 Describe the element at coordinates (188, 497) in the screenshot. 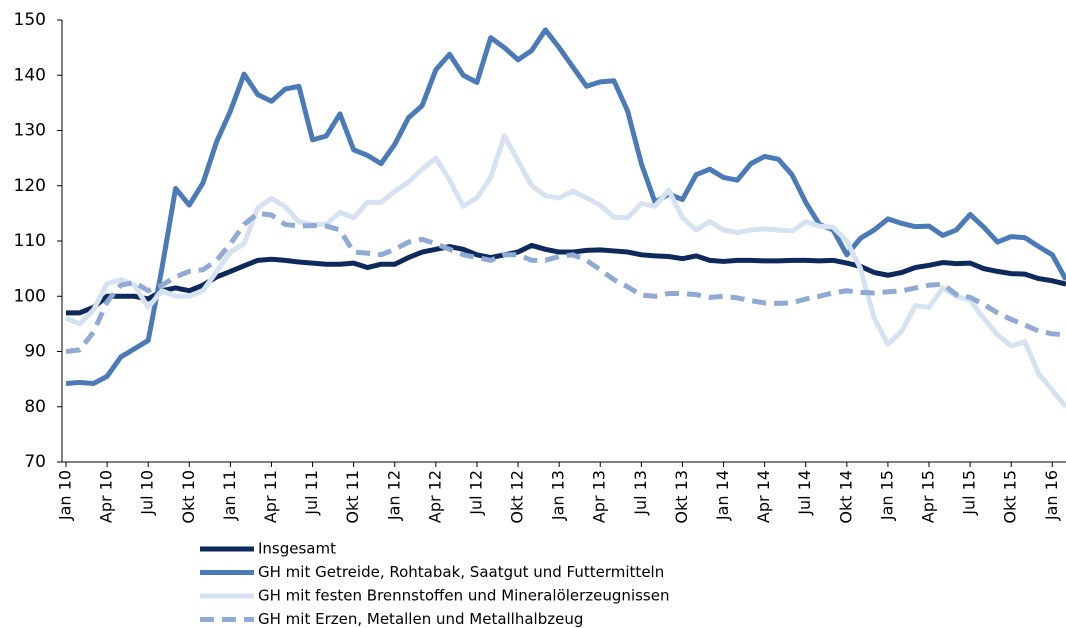

I see `x-tick-label: Okt 10` at that location.